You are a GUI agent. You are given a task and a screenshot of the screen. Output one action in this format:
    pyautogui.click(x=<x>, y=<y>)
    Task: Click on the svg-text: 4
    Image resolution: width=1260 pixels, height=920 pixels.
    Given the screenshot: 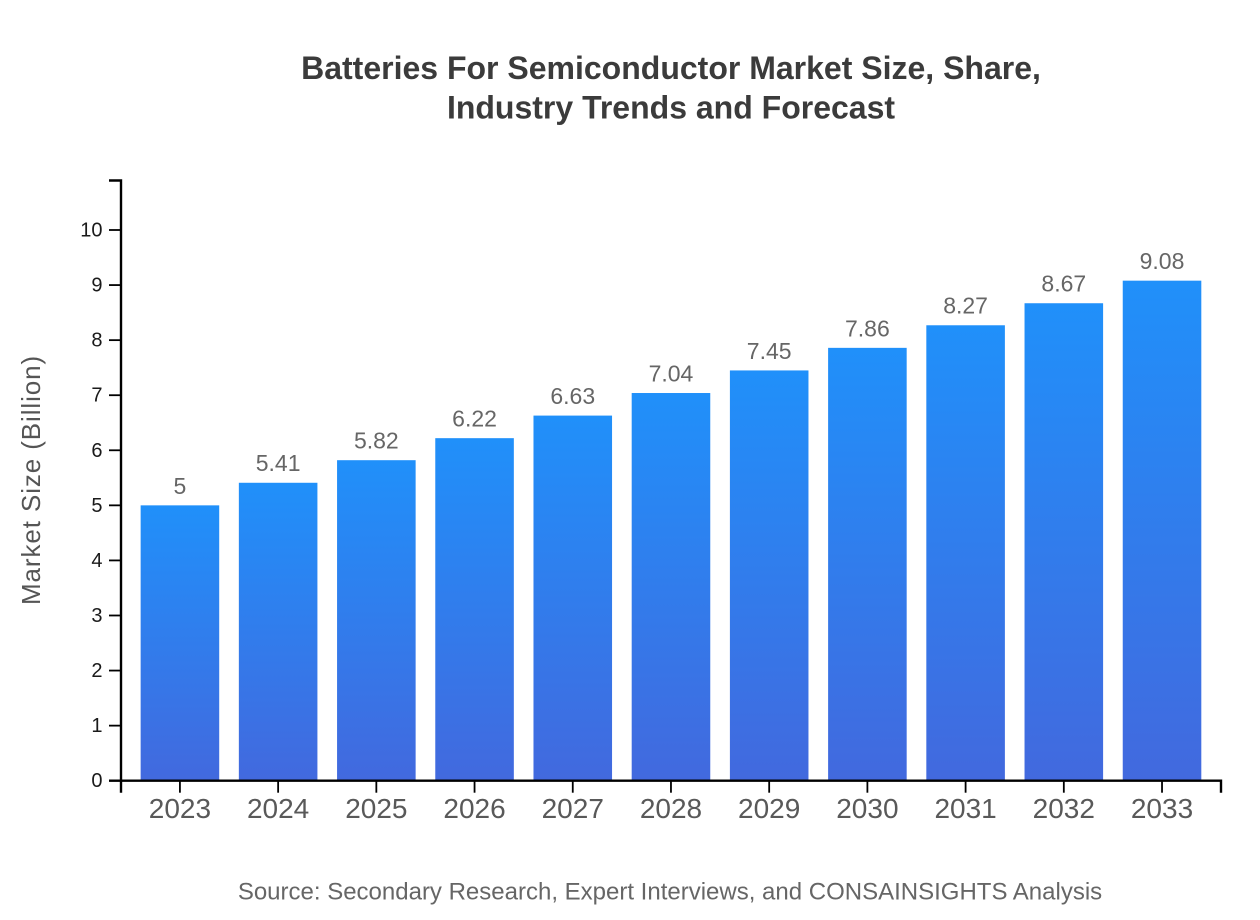 What is the action you would take?
    pyautogui.click(x=96, y=561)
    